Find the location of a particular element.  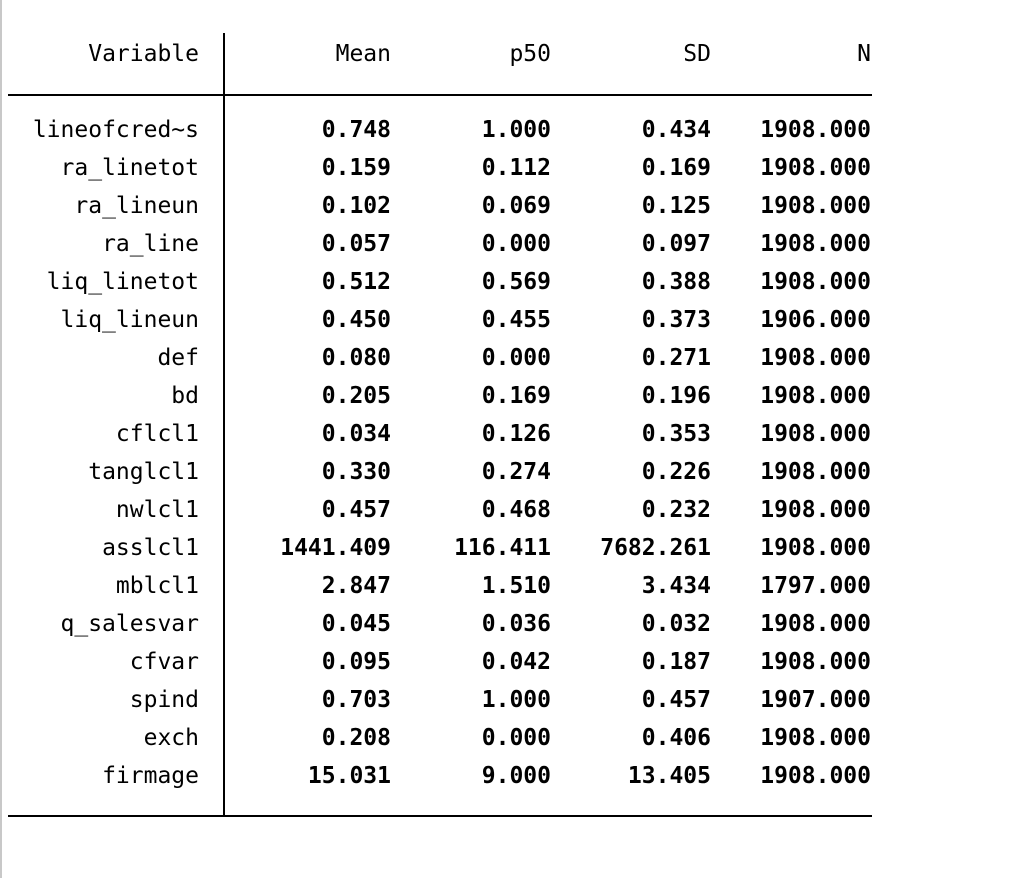

sd-value: 0.457 is located at coordinates (676, 700).